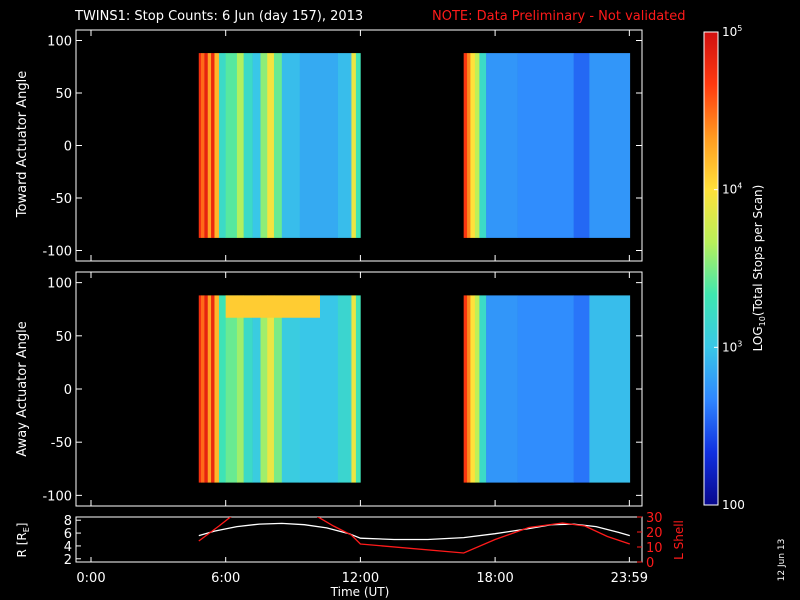 This screenshot has width=800, height=600. What do you see at coordinates (654, 533) in the screenshot?
I see `lshell-tick-label: 20` at bounding box center [654, 533].